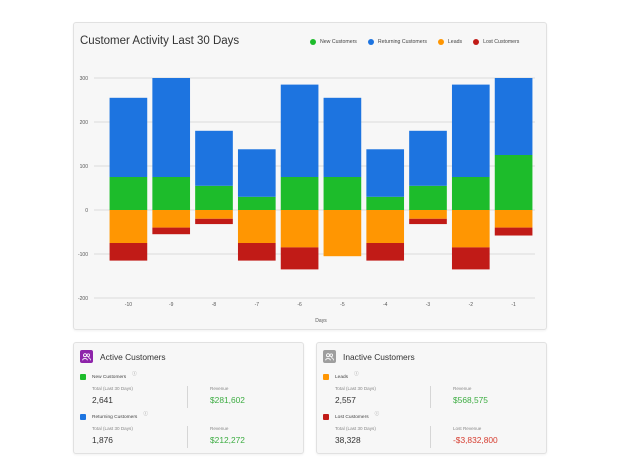  Describe the element at coordinates (84, 79) in the screenshot. I see `y-tick-label: 300` at that location.